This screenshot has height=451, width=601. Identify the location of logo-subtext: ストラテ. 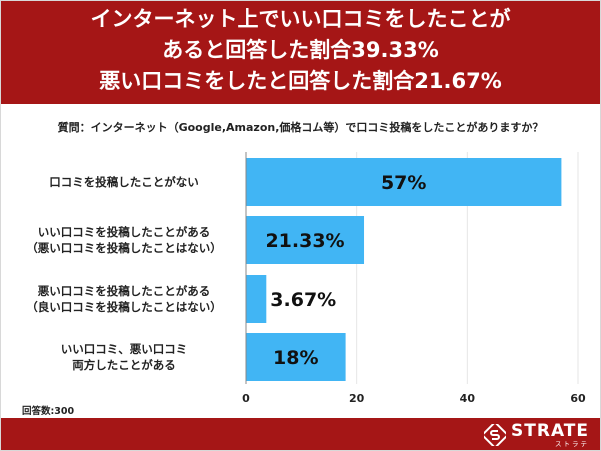
(572, 443).